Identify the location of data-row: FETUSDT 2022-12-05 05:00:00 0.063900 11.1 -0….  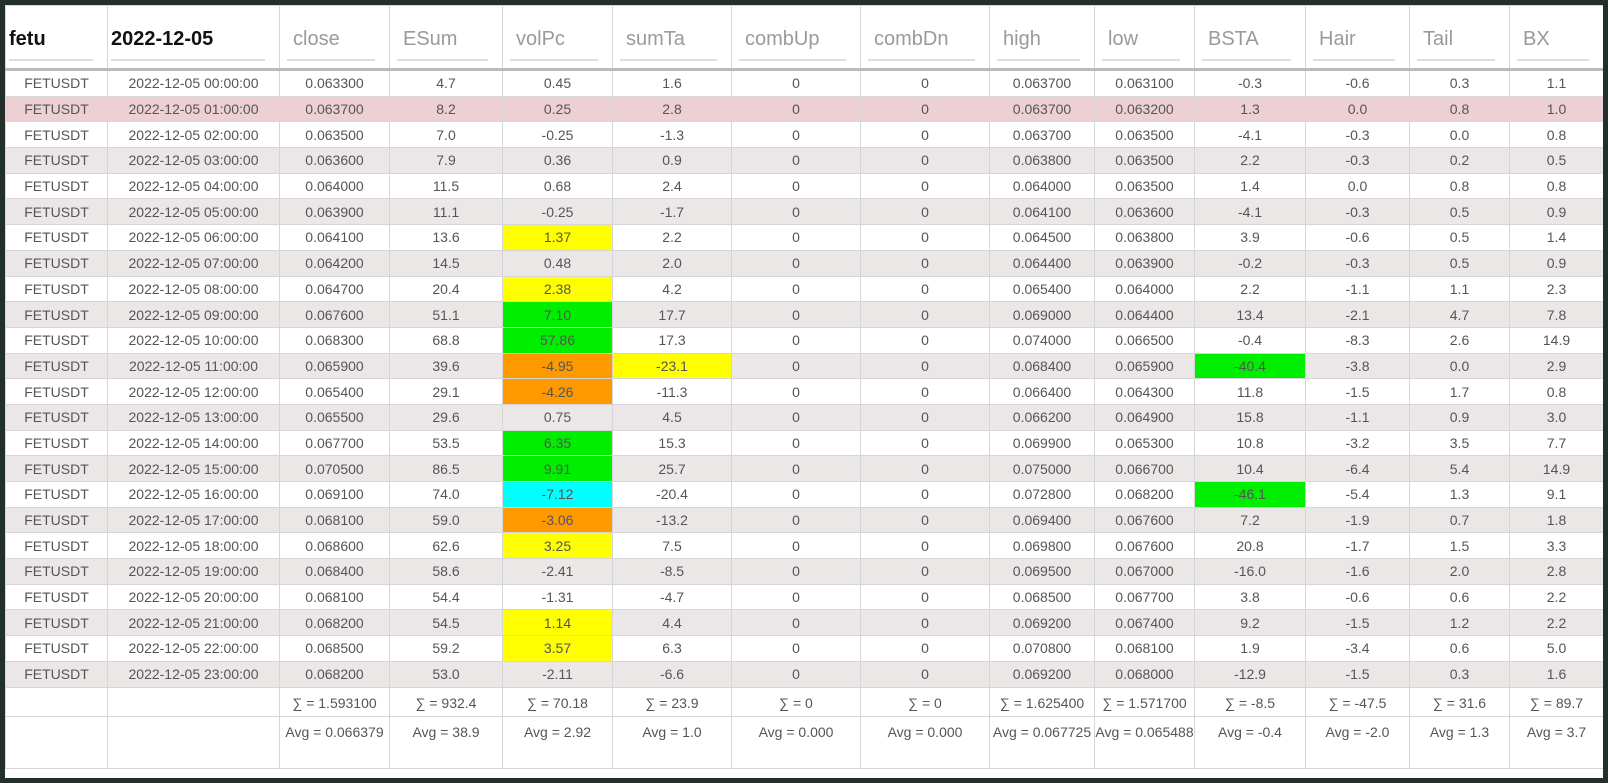
(804, 212).